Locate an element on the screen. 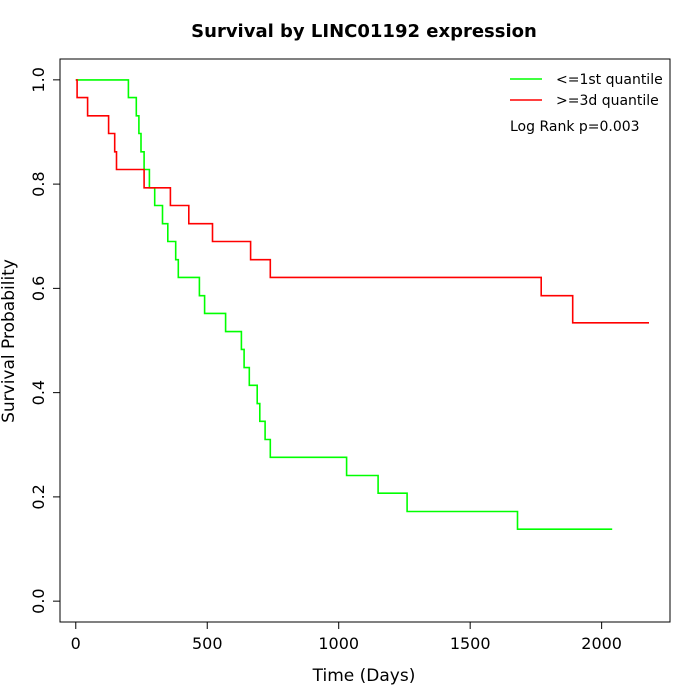 This screenshot has height=700, width=700. legend-label-high: >=3d quantile is located at coordinates (607, 101).